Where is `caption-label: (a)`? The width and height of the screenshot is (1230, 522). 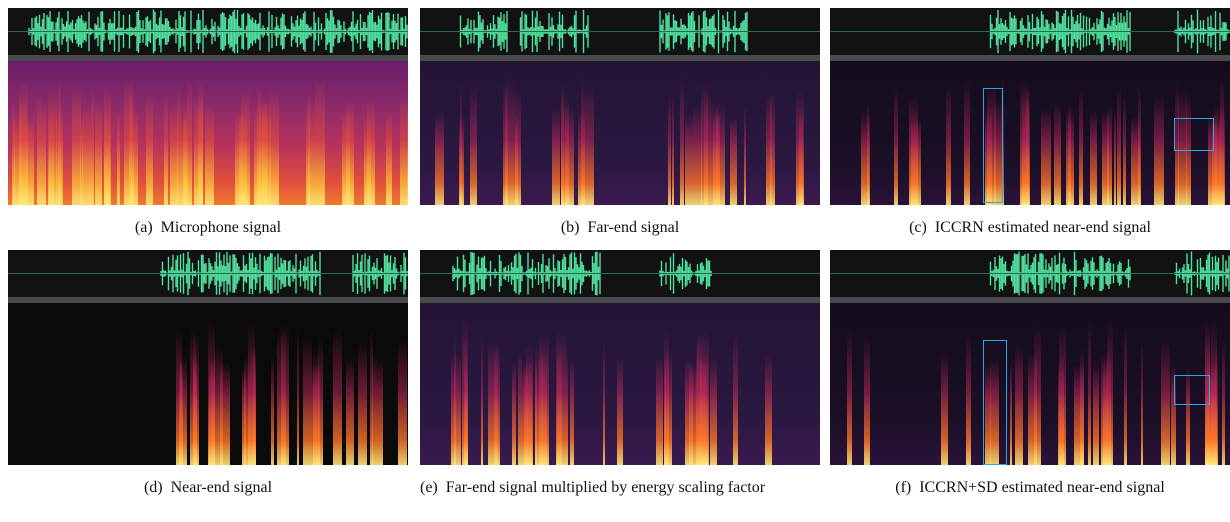 caption-label: (a) is located at coordinates (143, 227).